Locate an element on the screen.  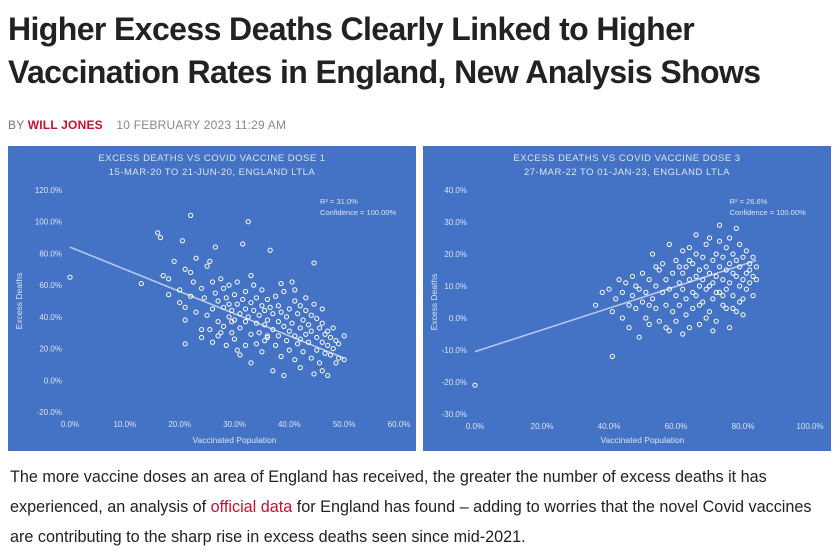
y-tick-label: 20.0% is located at coordinates (455, 254).